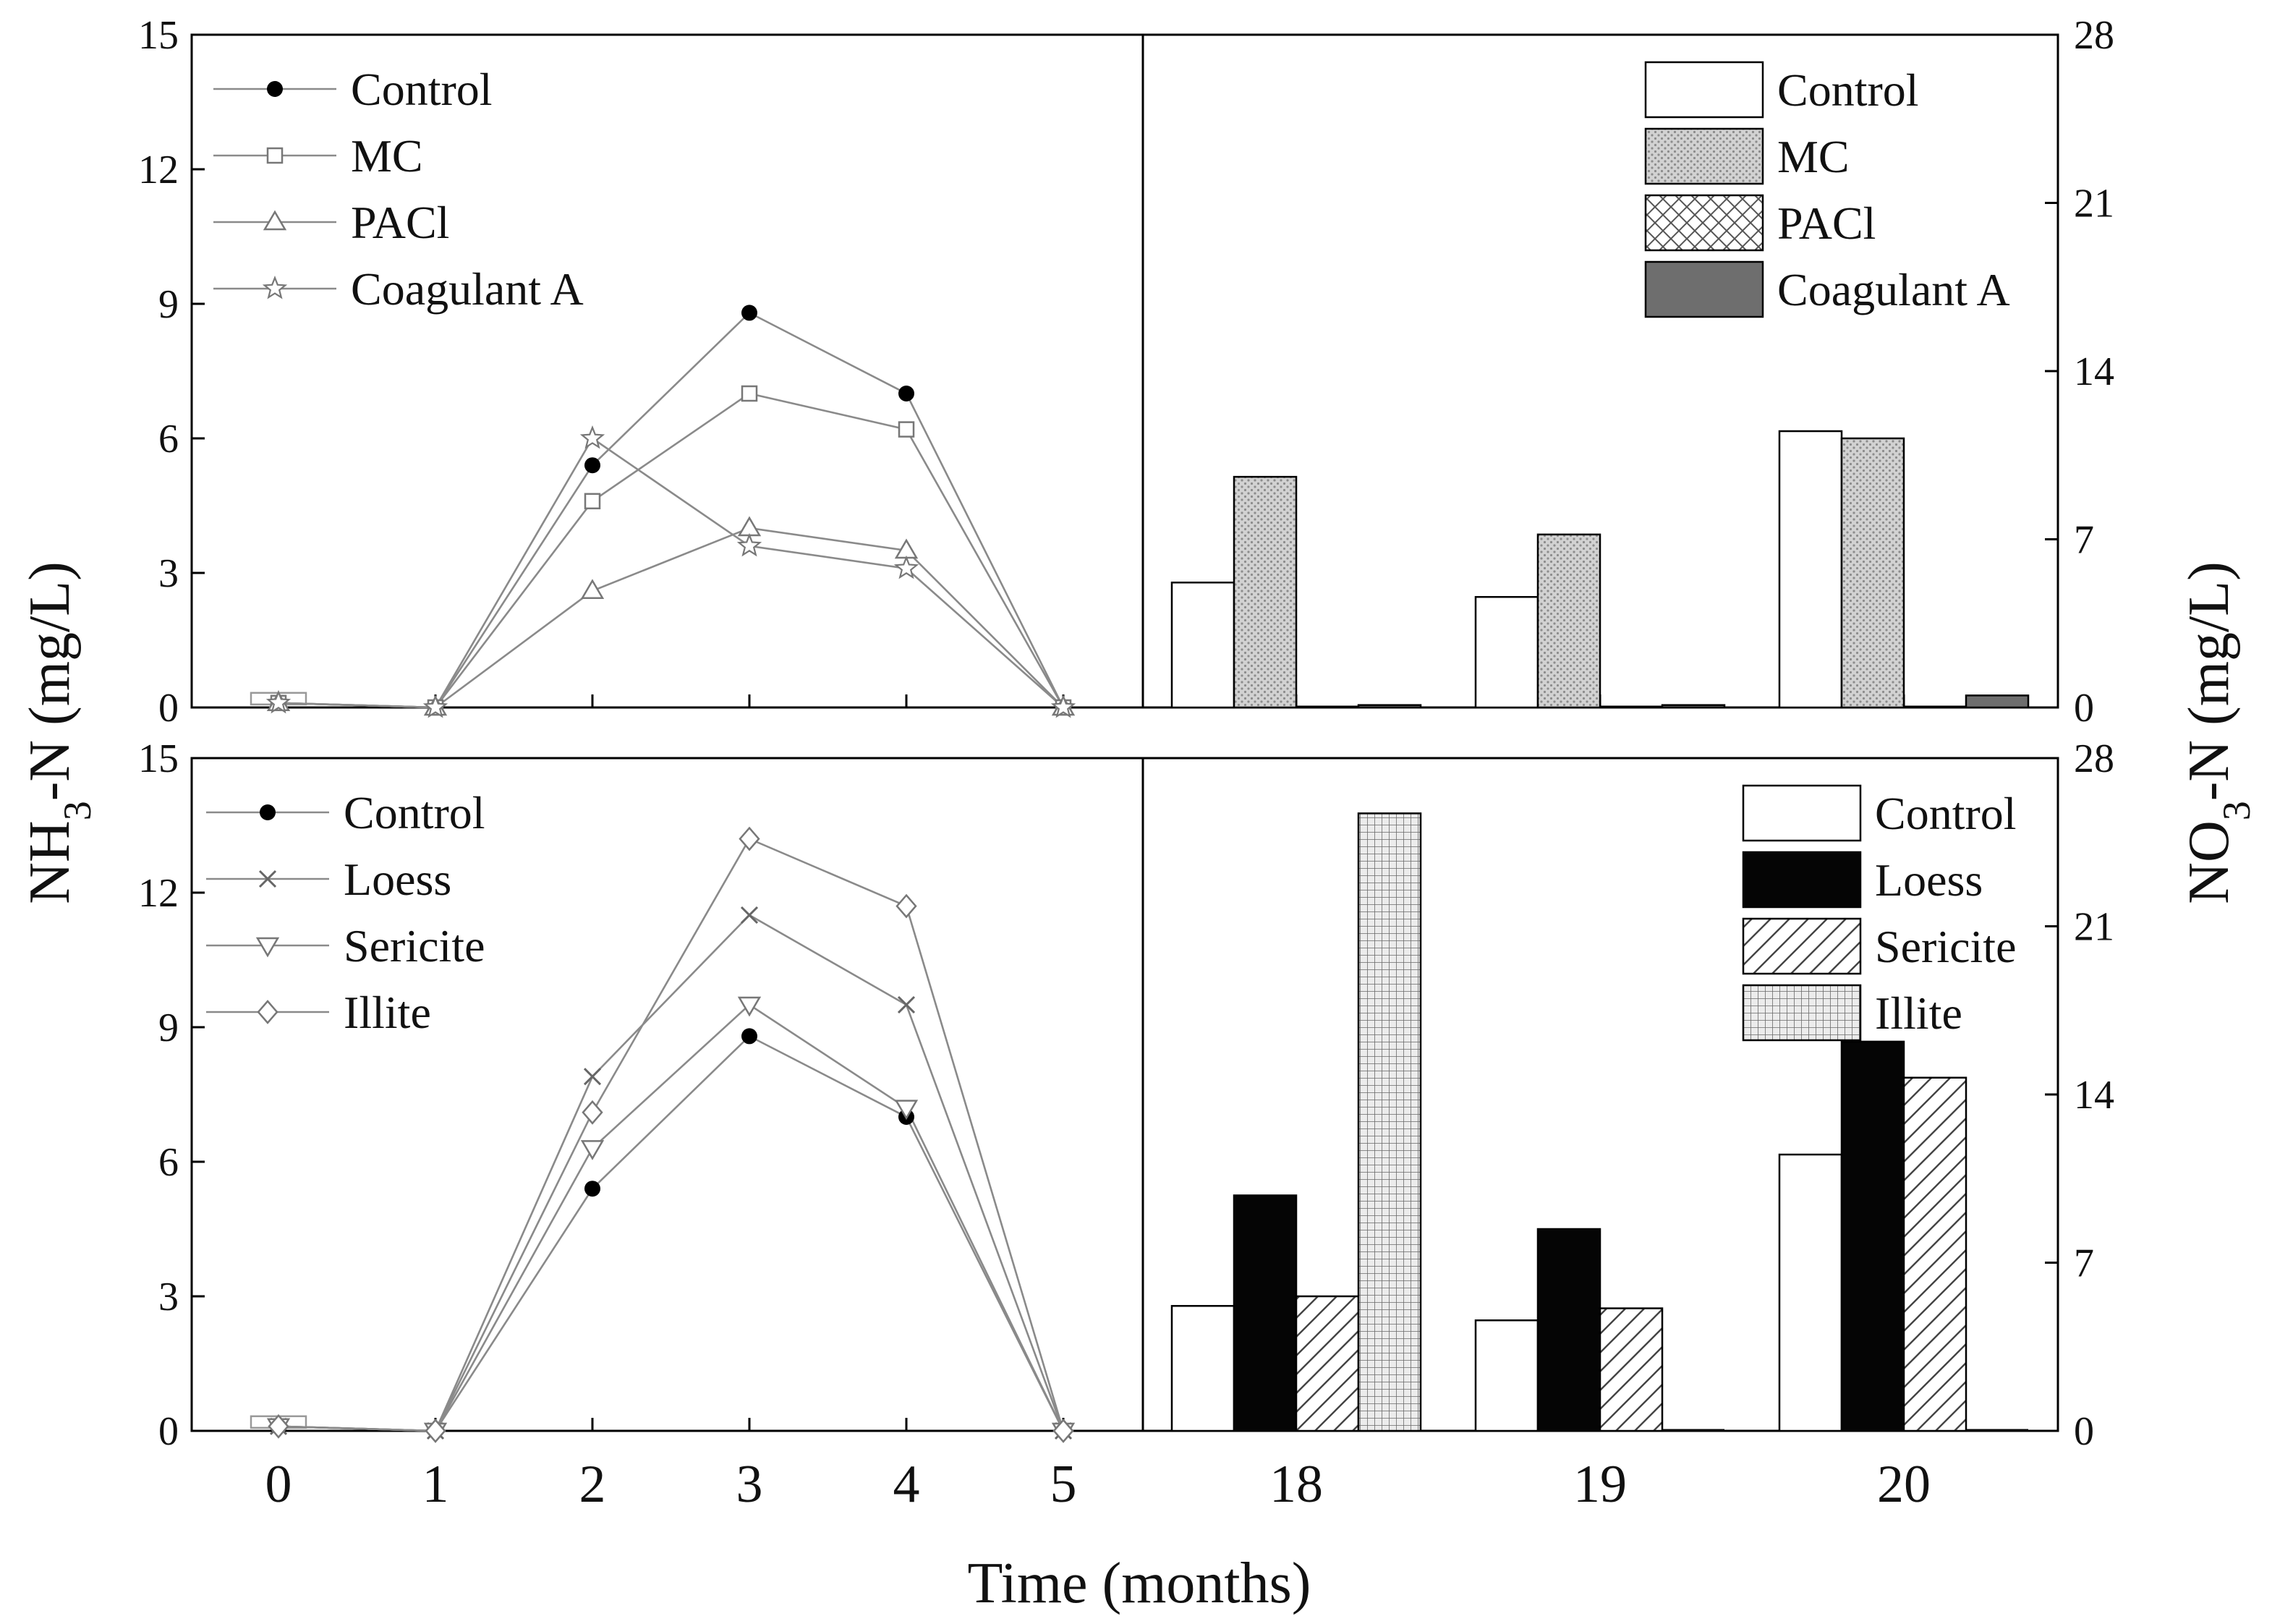  I want to click on line-coagulant-a, so click(671, 573).